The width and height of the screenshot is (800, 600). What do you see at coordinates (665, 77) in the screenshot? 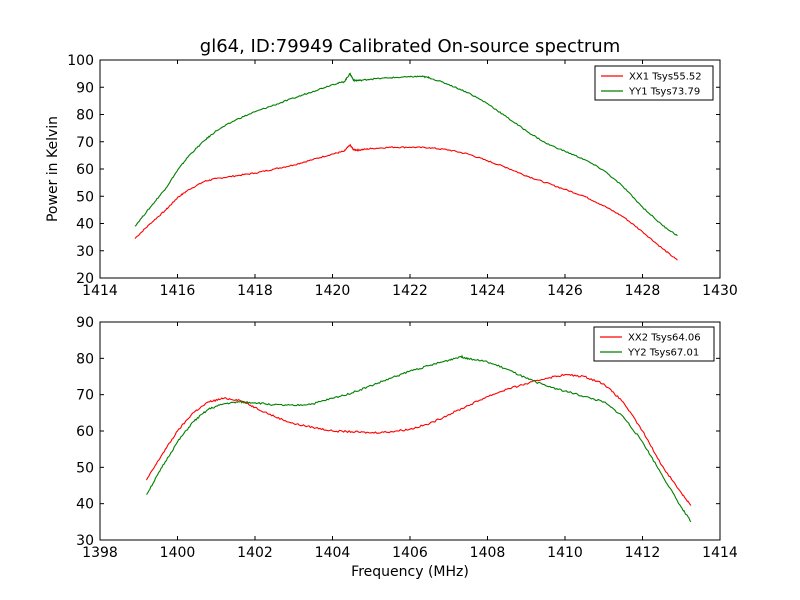
I see `legend-entry: XX1 Tsys55.52` at bounding box center [665, 77].